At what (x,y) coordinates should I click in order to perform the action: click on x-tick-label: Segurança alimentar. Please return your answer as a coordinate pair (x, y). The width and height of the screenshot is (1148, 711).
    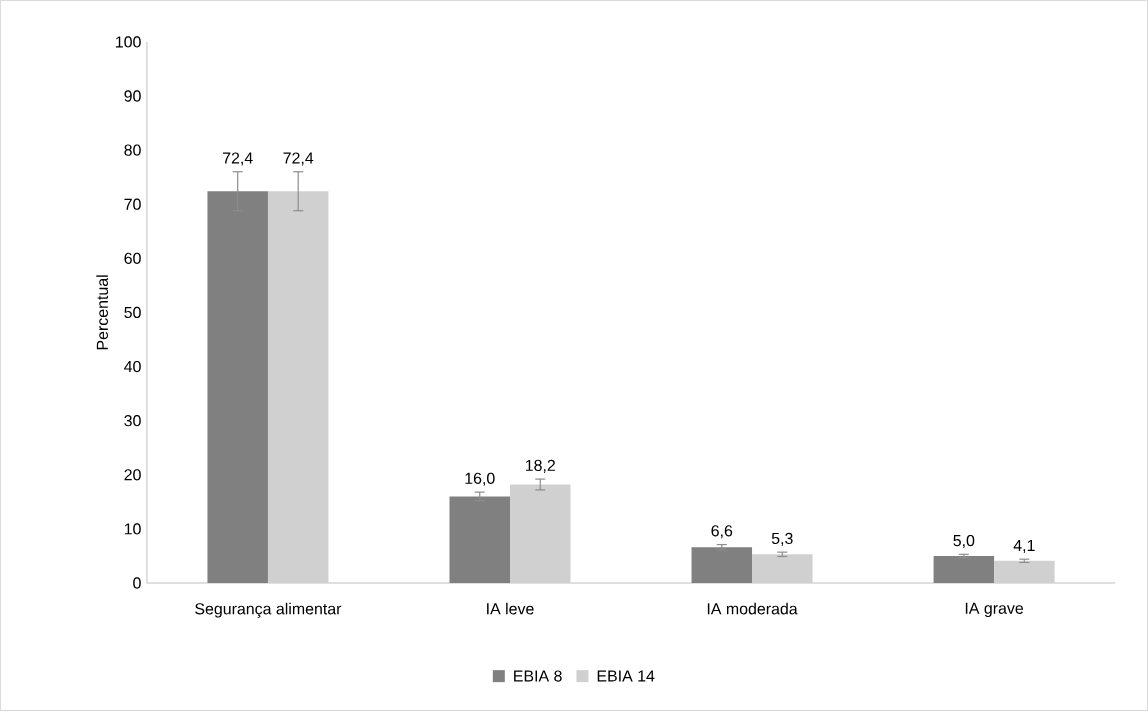
    Looking at the image, I should click on (268, 610).